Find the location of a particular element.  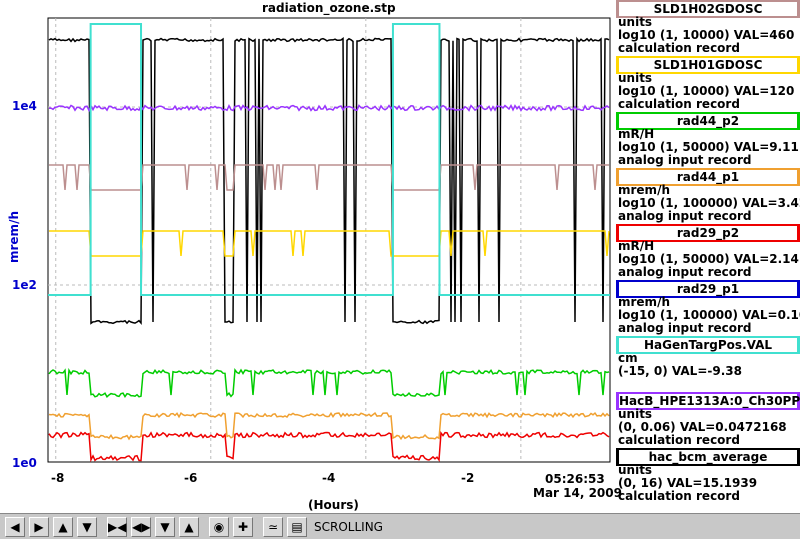

zoom-out-x-icon: ◀▶ is located at coordinates (141, 527).